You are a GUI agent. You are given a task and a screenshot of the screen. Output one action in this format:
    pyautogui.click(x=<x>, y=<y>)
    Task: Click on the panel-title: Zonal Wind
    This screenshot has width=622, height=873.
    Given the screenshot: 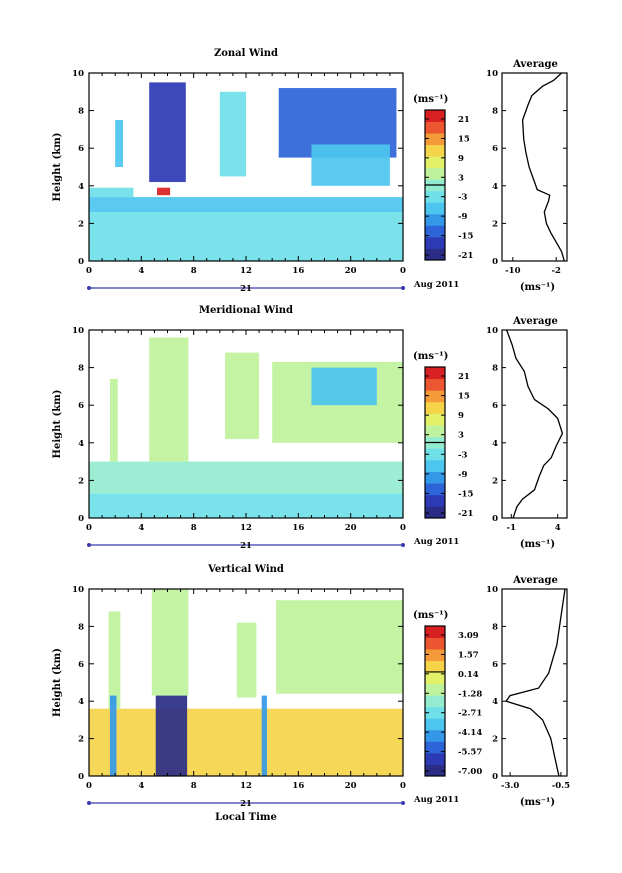 What is the action you would take?
    pyautogui.click(x=246, y=53)
    